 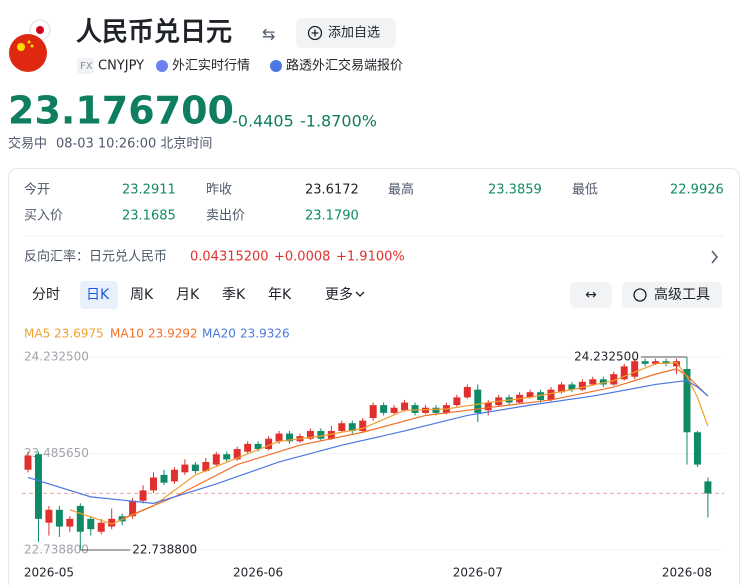 I want to click on stat-value: 23.6172, so click(x=332, y=190).